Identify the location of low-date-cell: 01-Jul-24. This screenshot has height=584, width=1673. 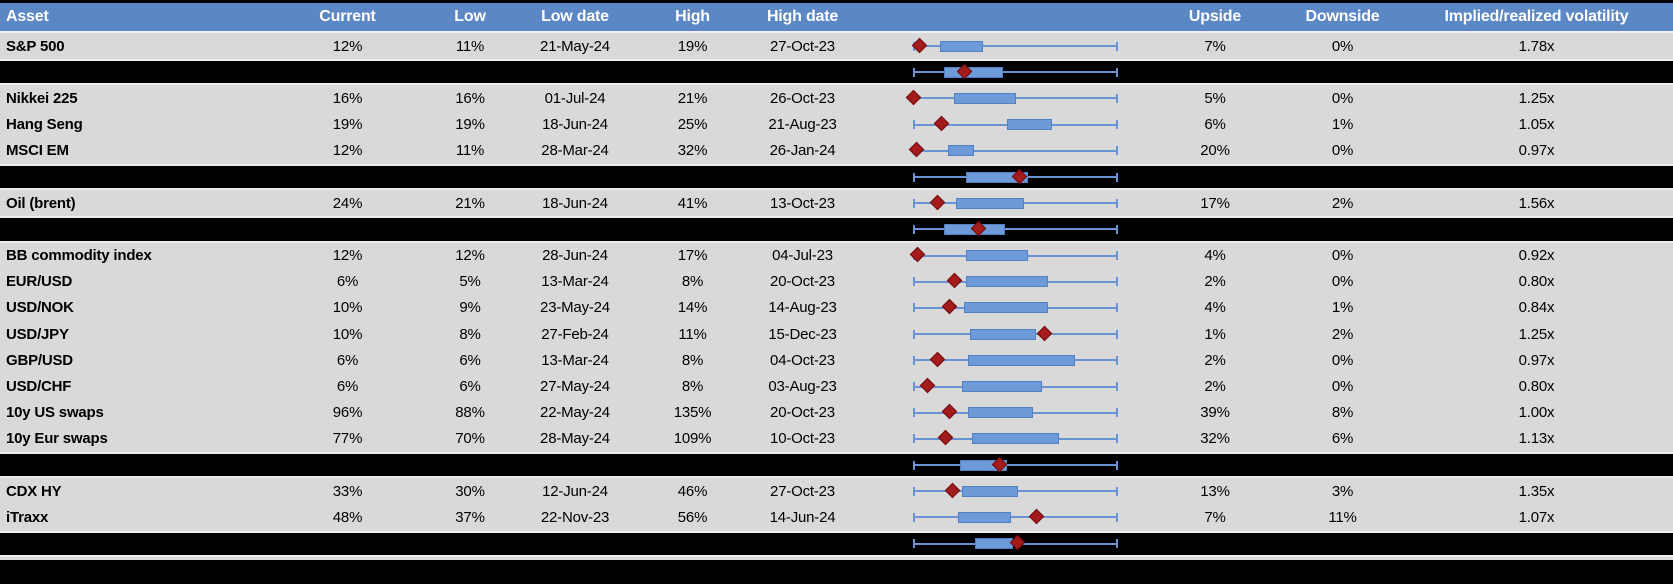
(575, 98).